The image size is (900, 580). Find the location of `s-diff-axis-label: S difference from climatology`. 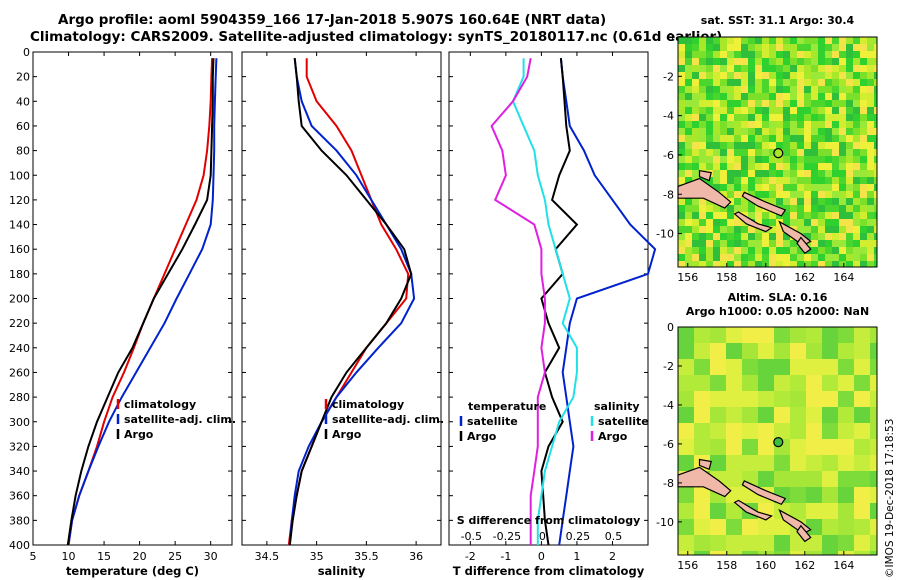

s-diff-axis-label: S difference from climatology is located at coordinates (549, 520).